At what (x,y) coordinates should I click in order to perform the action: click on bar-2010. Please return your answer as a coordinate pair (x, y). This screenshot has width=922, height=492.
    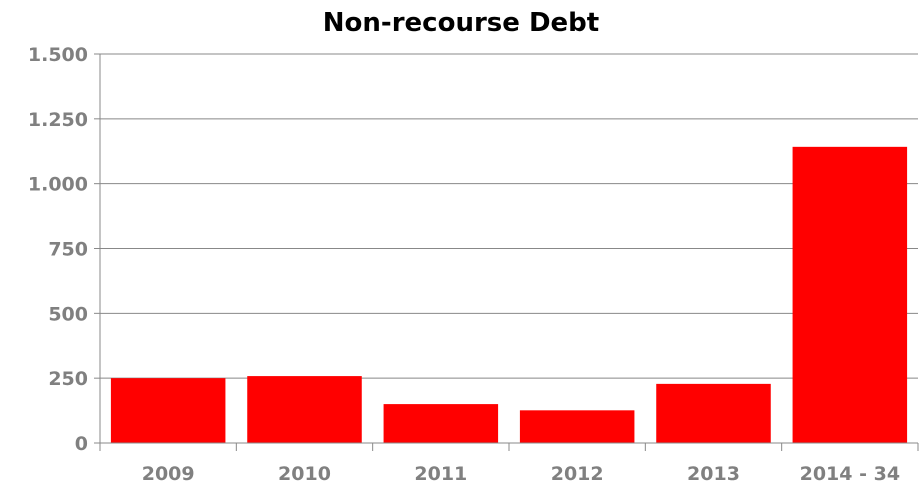
    Looking at the image, I should click on (304, 409).